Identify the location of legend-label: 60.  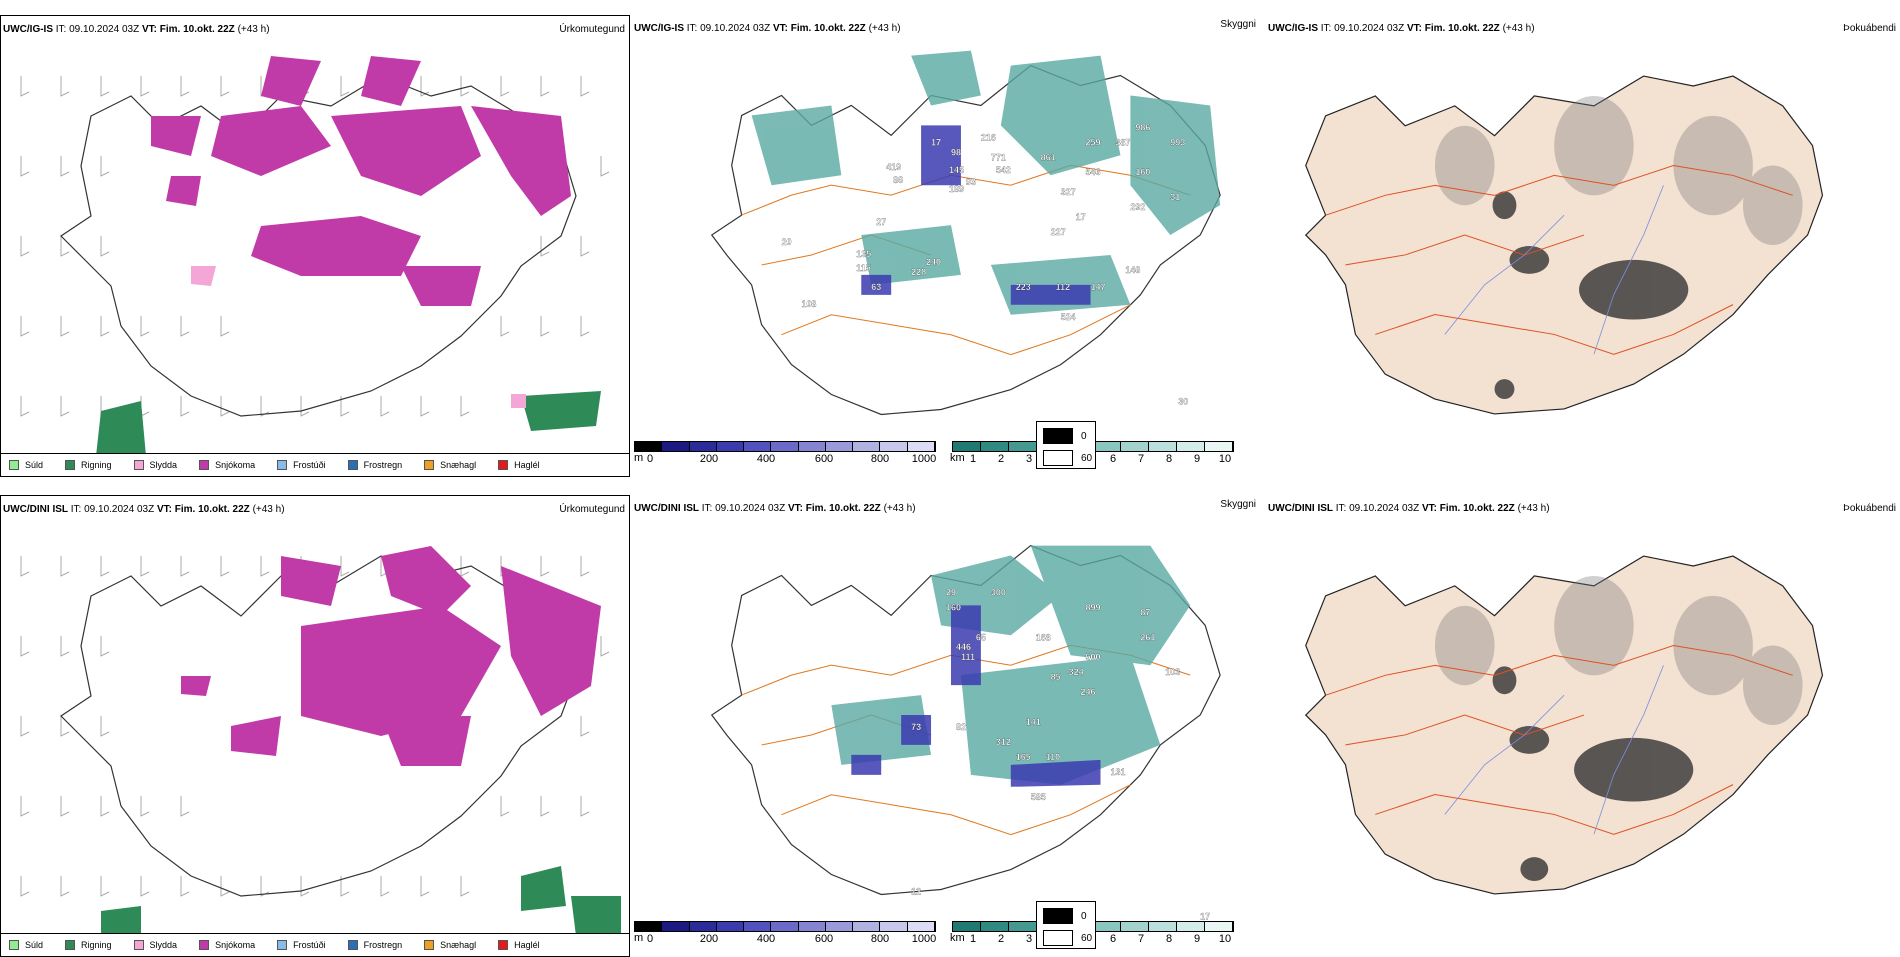
(1087, 458).